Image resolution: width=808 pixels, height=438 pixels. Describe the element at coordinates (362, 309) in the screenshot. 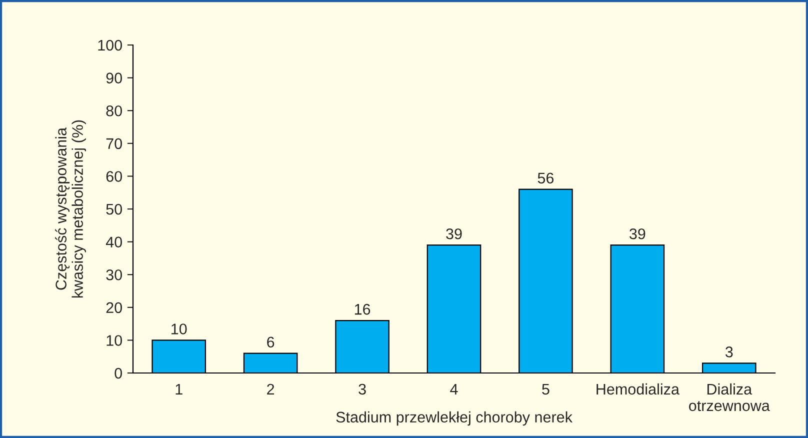

I see `data-label: 16` at that location.